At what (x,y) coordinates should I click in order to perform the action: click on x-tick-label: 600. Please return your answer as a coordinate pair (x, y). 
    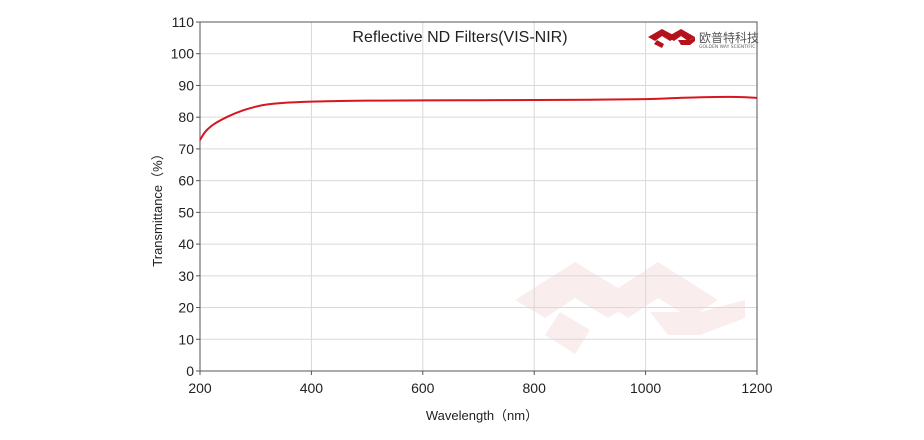
    Looking at the image, I should click on (423, 388).